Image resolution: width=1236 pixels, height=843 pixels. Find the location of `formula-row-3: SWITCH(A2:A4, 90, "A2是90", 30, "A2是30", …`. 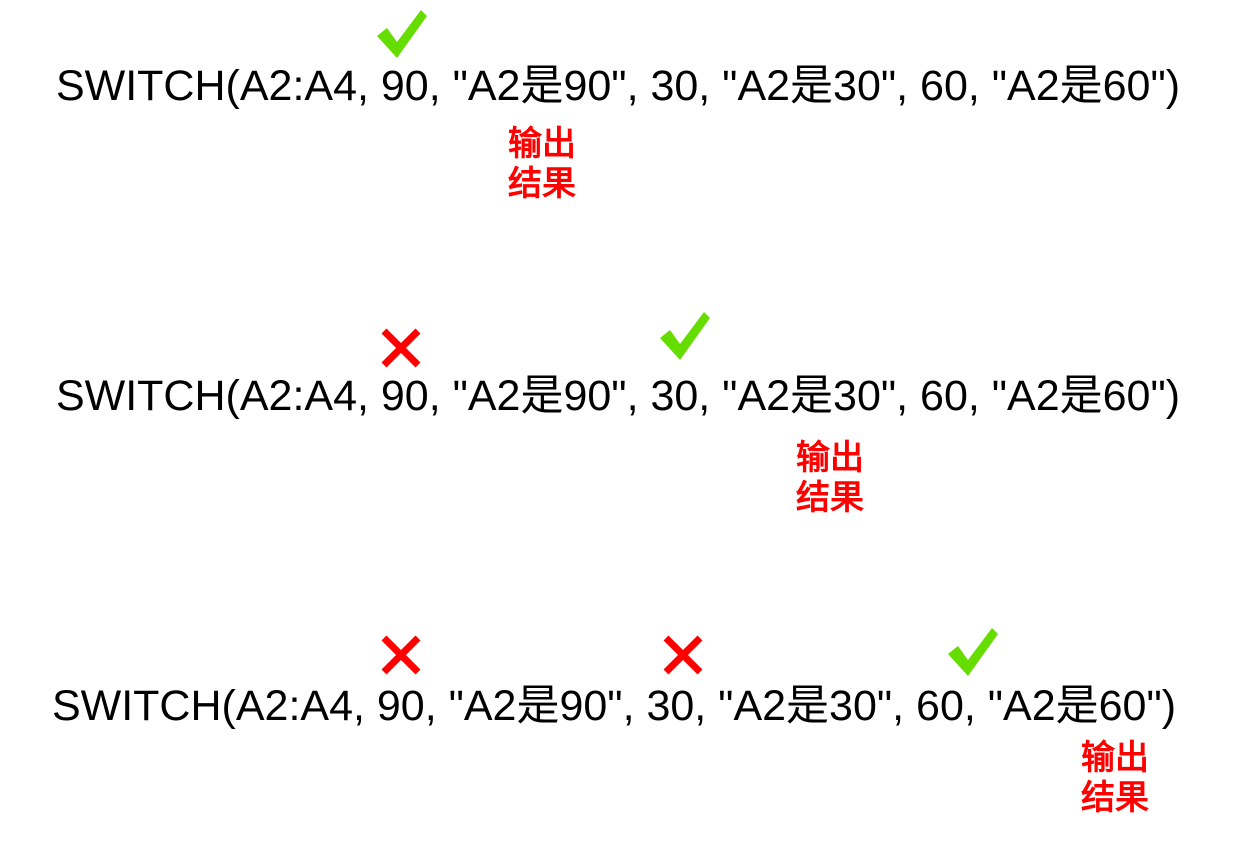

formula-row-3: SWITCH(A2:A4, 90, "A2是90", 30, "A2是30", … is located at coordinates (614, 706).